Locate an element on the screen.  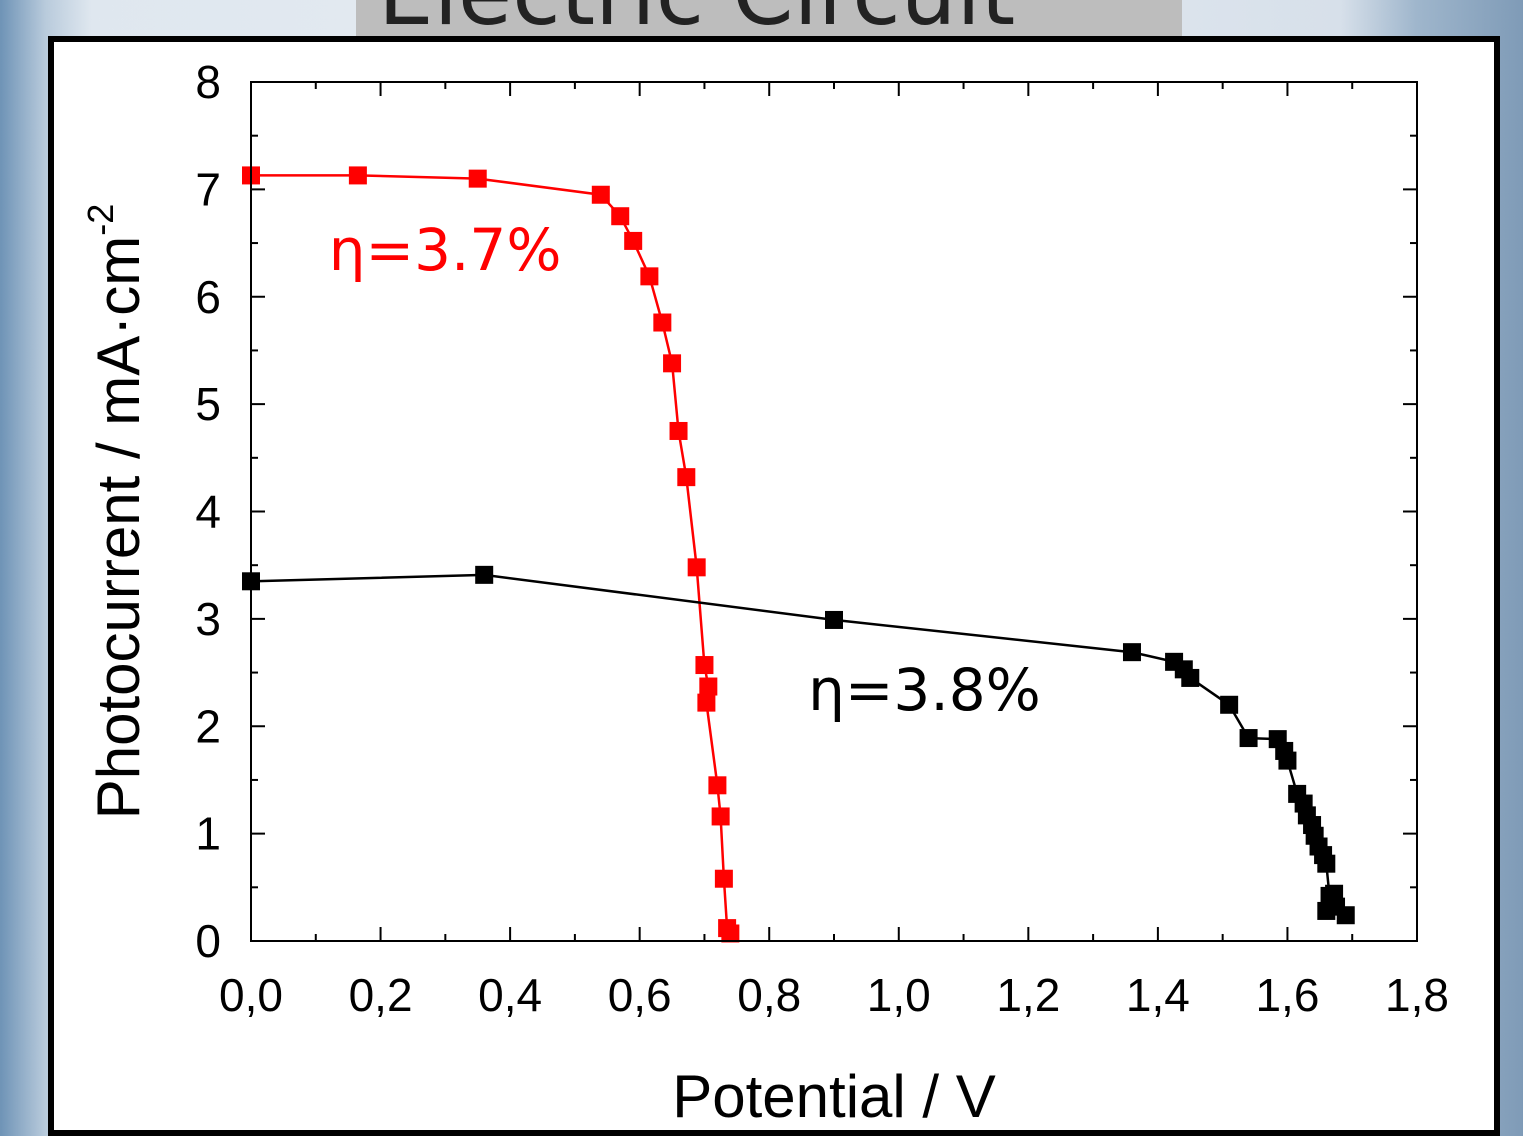
y-tick-label: 6 is located at coordinates (208, 297).